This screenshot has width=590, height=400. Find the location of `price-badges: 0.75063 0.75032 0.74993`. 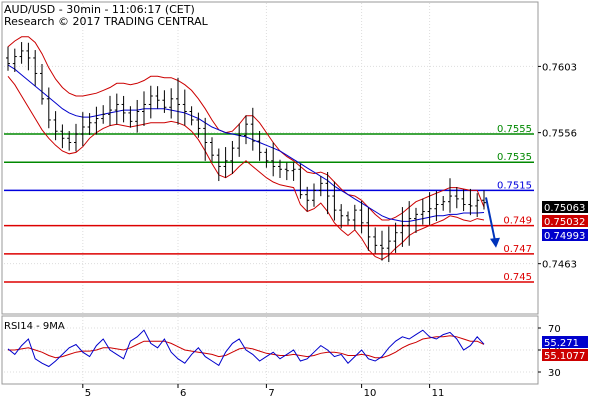

price-badges: 0.75063 0.75032 0.74993 is located at coordinates (565, 221).